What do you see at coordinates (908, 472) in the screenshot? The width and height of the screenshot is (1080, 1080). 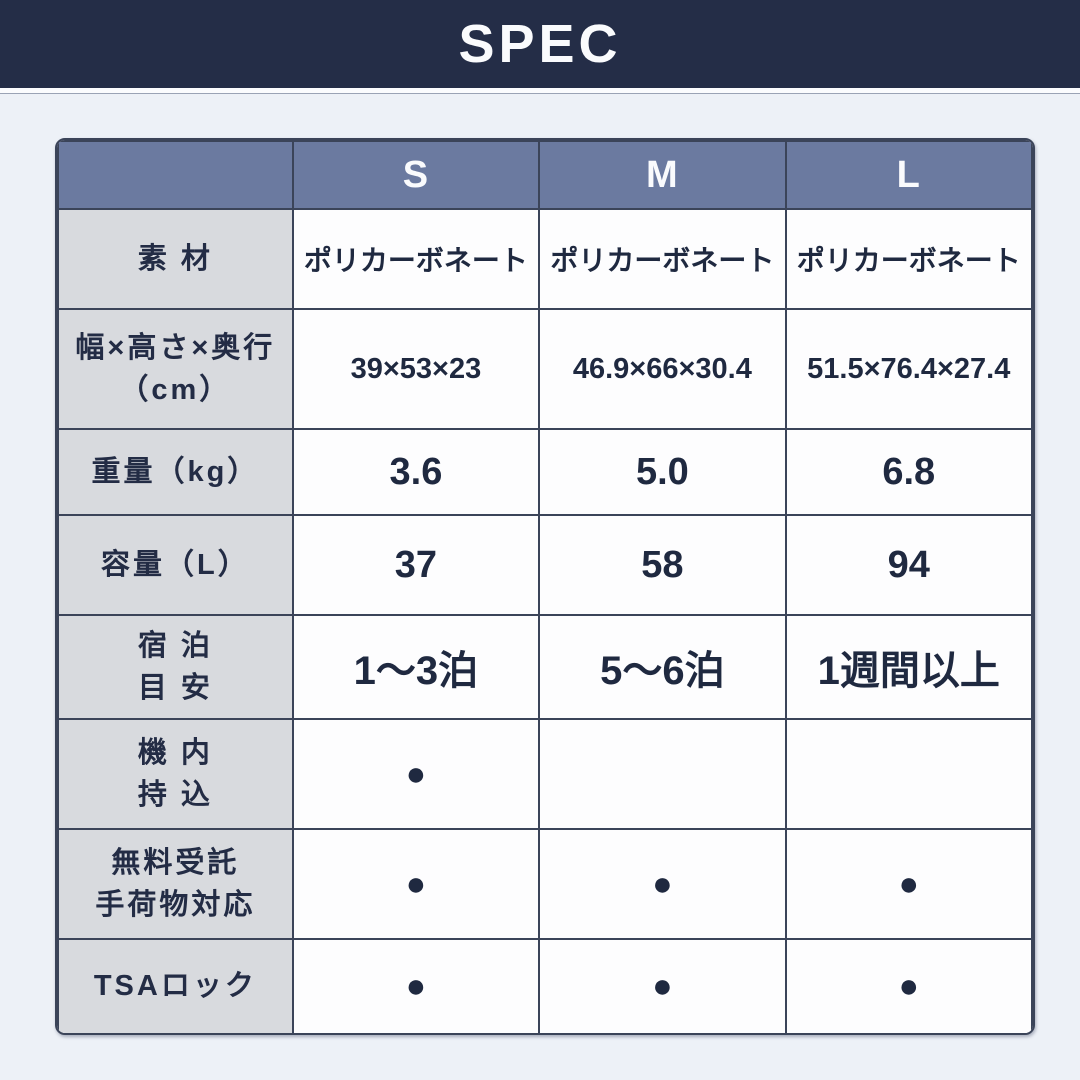 I see `cell-weight-l: 6.8` at bounding box center [908, 472].